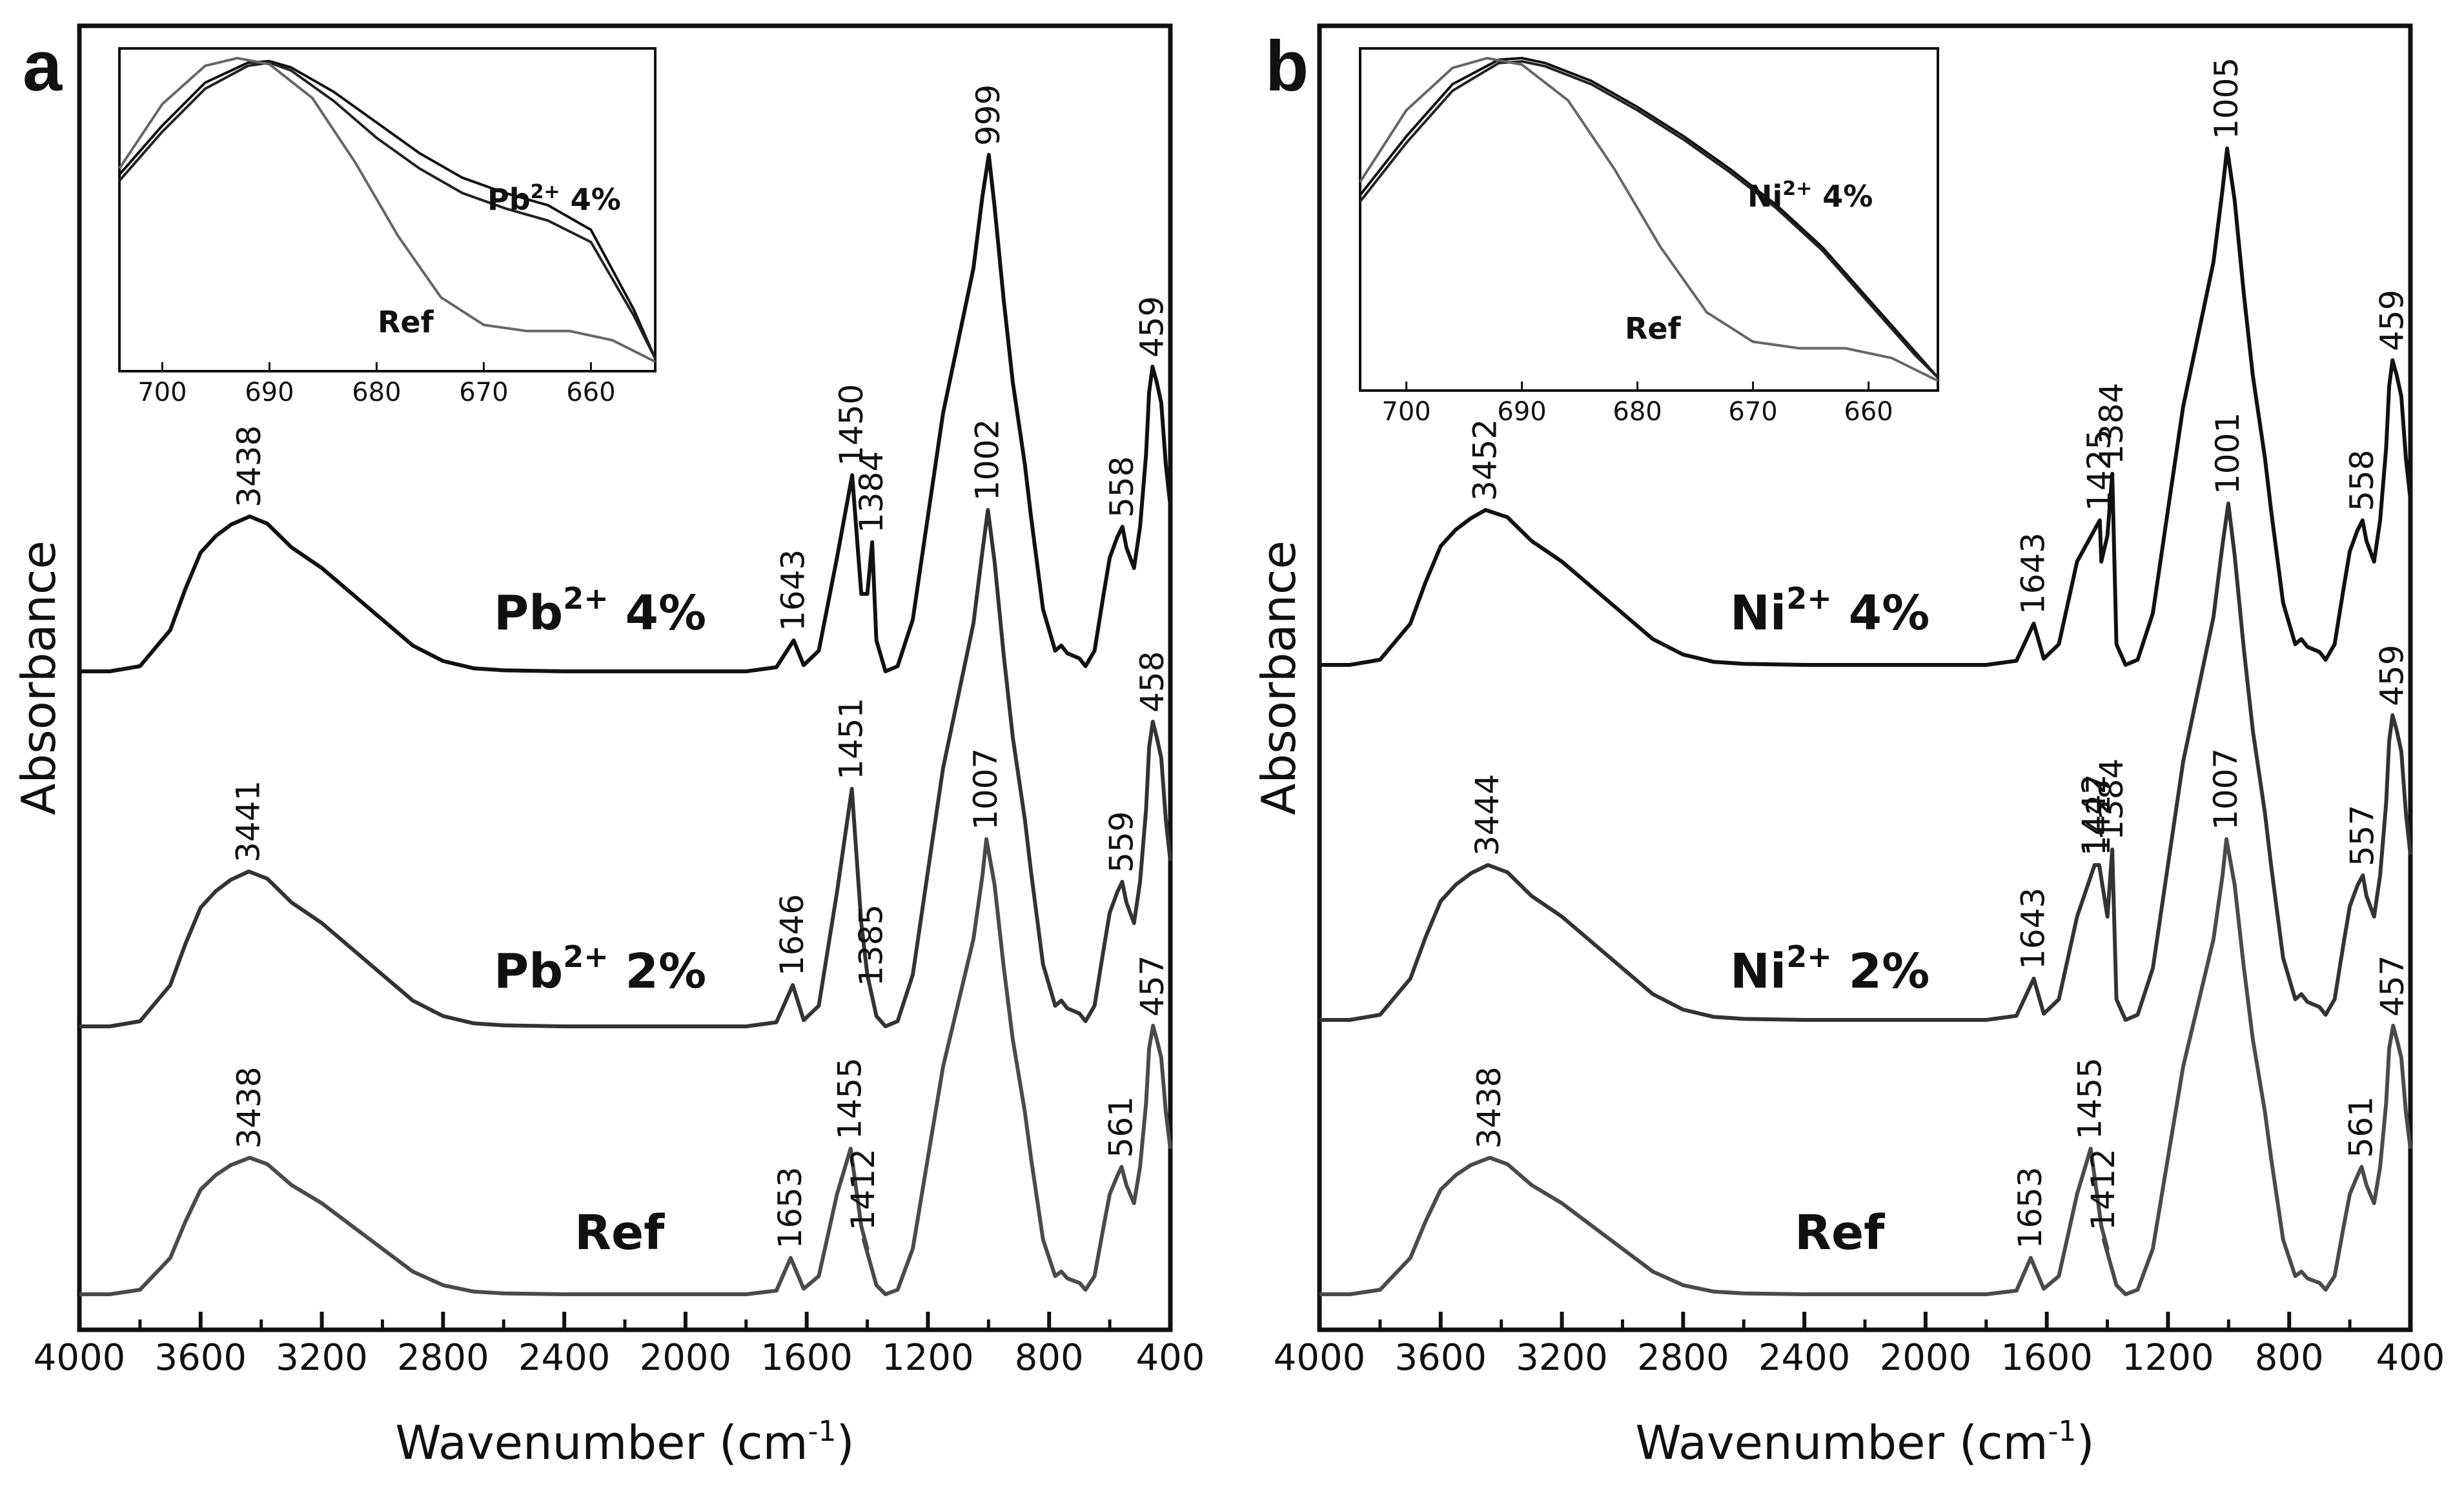 This screenshot has width=2464, height=1486. What do you see at coordinates (988, 115) in the screenshot?
I see `peak-label: 999` at bounding box center [988, 115].